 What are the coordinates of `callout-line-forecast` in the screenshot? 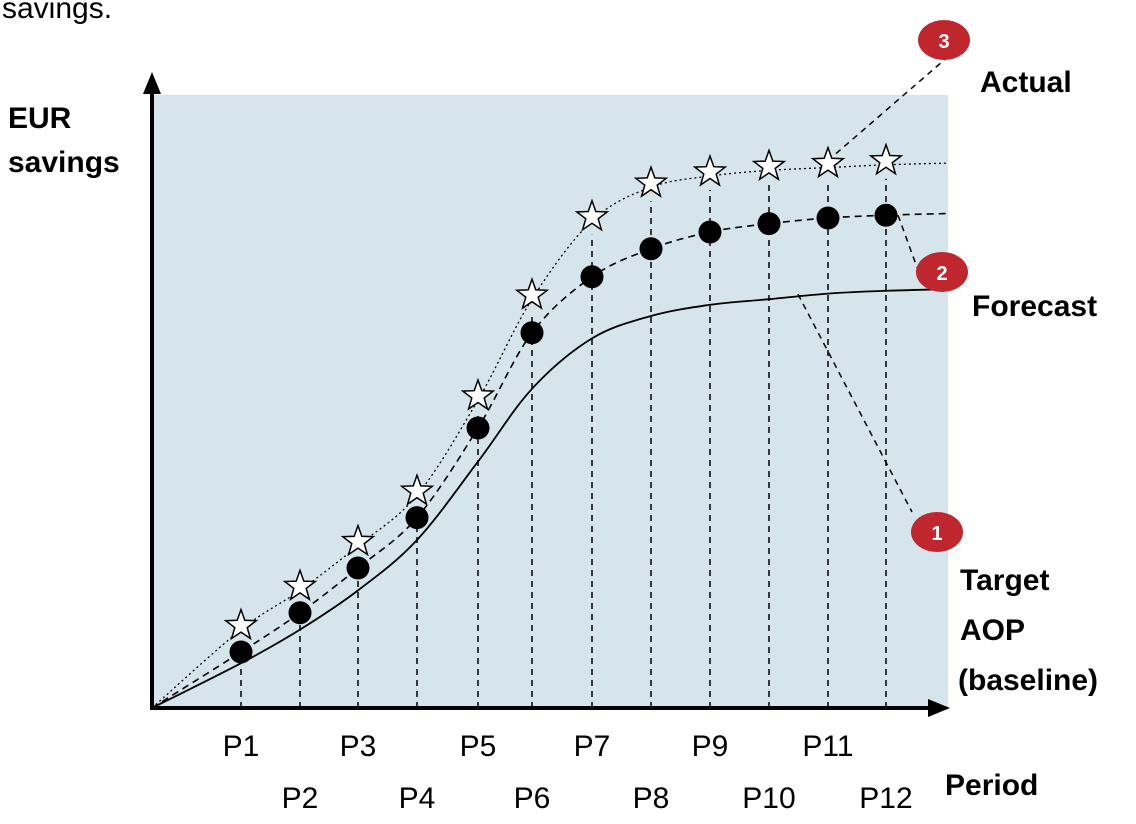 It's located at (908, 242).